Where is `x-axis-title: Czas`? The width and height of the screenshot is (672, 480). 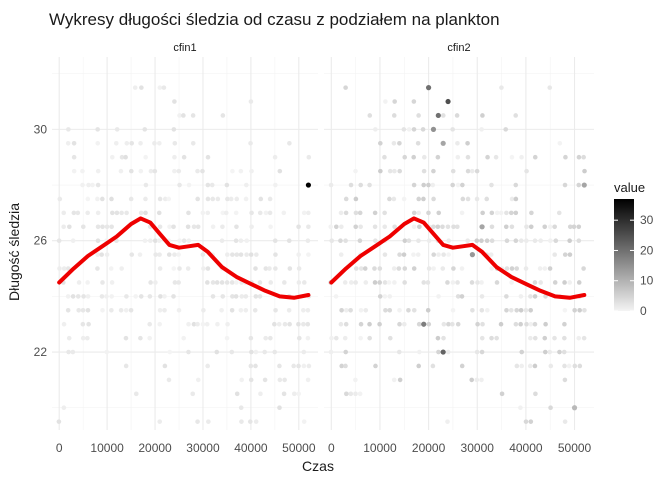
x-axis-title: Czas is located at coordinates (318, 466).